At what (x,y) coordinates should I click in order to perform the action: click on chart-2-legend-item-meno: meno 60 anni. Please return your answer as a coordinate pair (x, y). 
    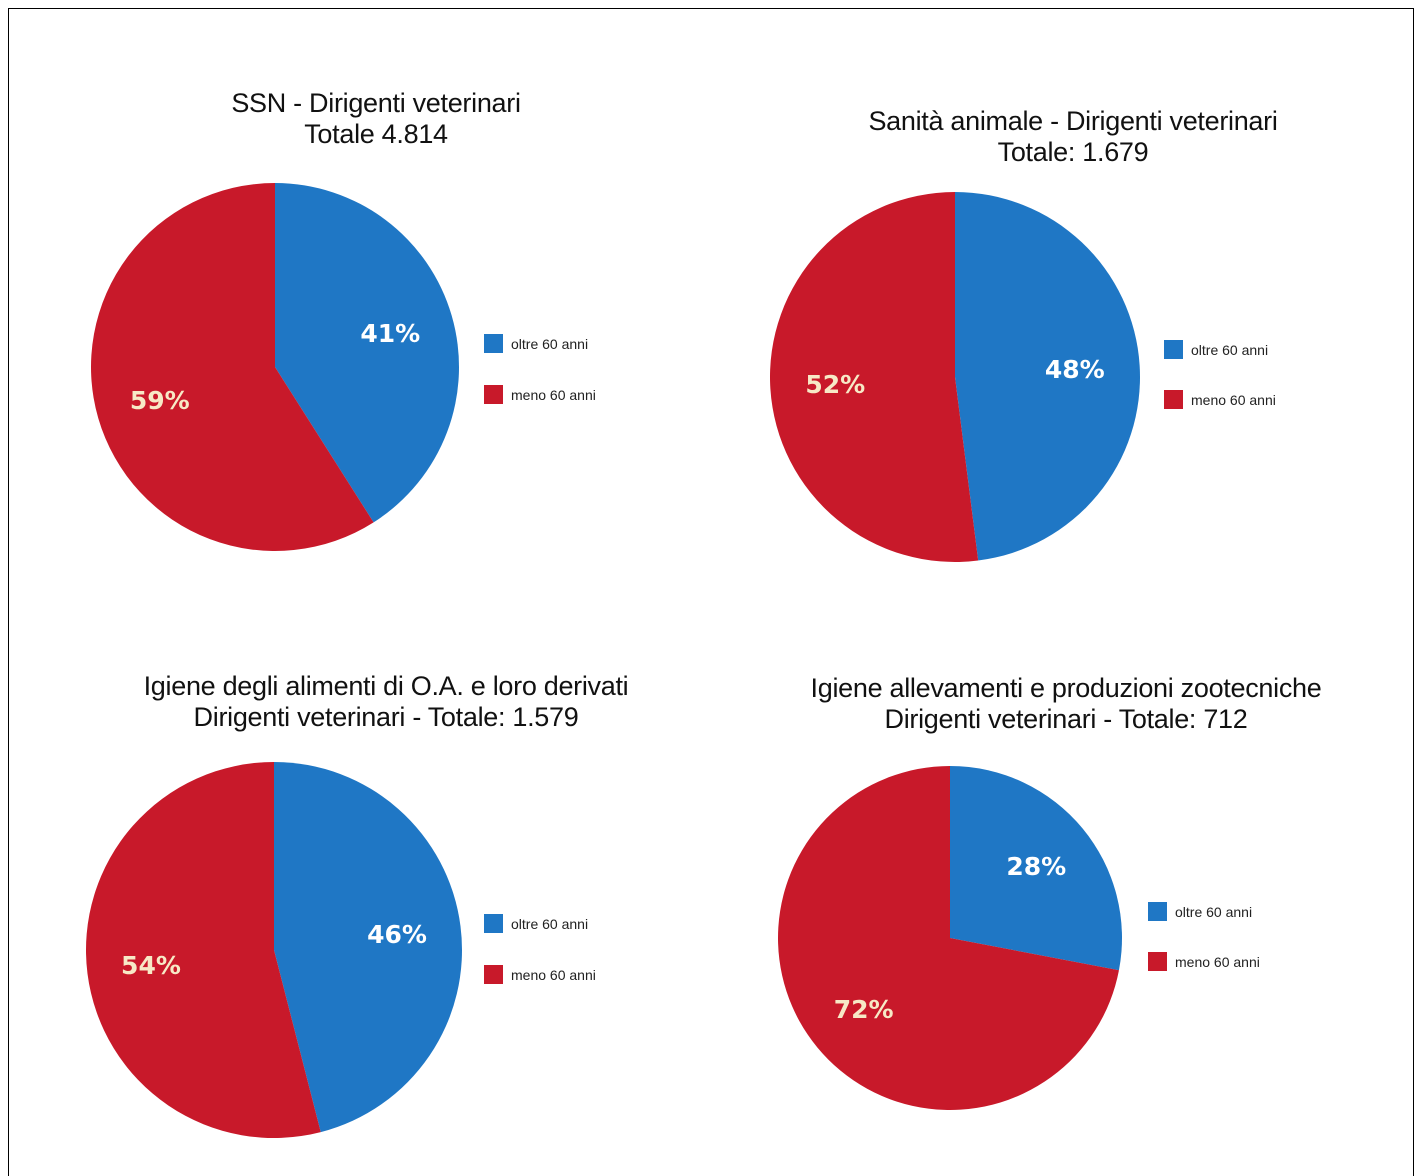
    Looking at the image, I should click on (1220, 399).